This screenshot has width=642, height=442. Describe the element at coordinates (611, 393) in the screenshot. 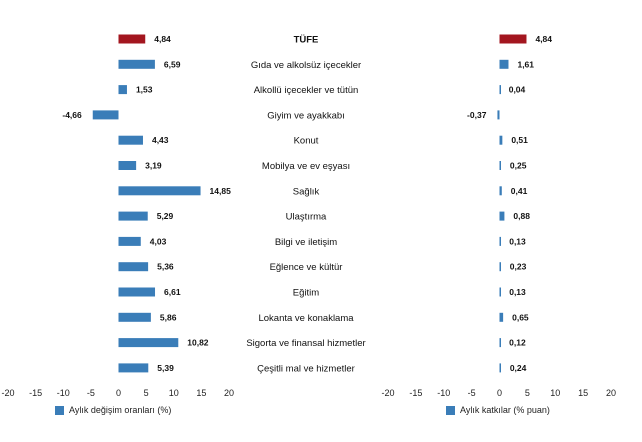

I see `right-x-tick-label: 20` at that location.